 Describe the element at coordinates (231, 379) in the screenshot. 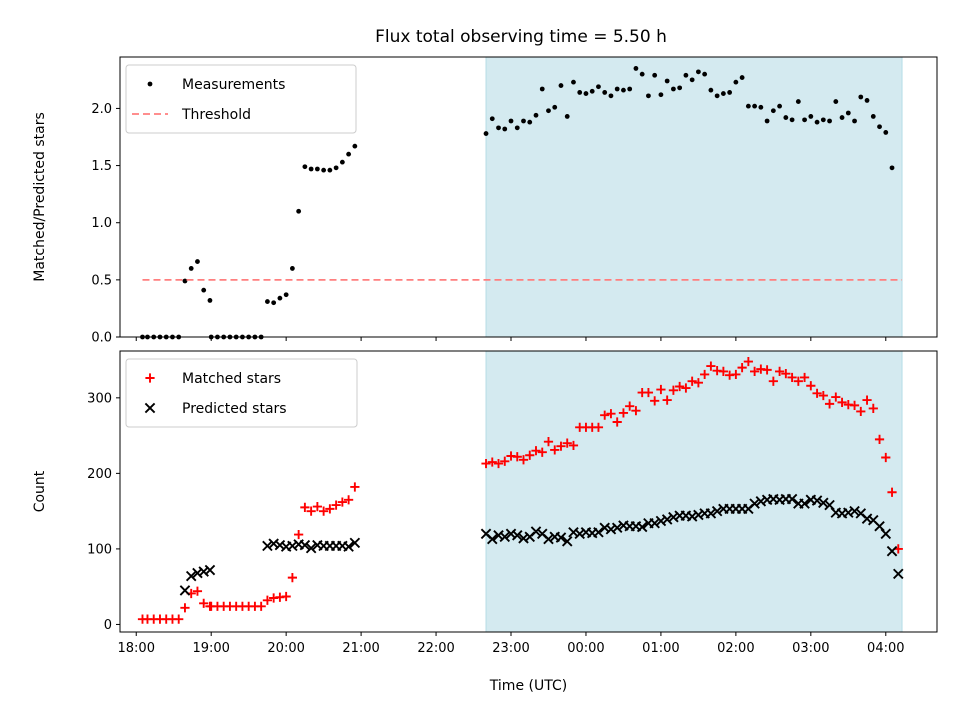

I see `legend-label: Matched stars` at that location.